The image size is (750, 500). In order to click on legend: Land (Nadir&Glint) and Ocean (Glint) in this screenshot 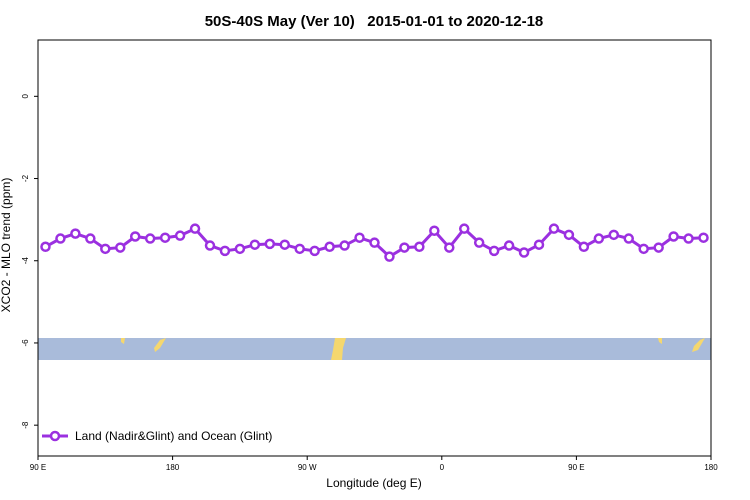, I will do `click(157, 436)`.